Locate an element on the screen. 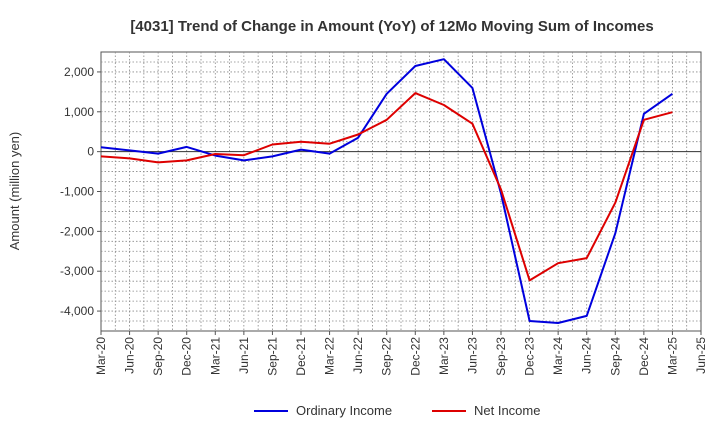  legend-label-net-income: Net Income is located at coordinates (507, 410).